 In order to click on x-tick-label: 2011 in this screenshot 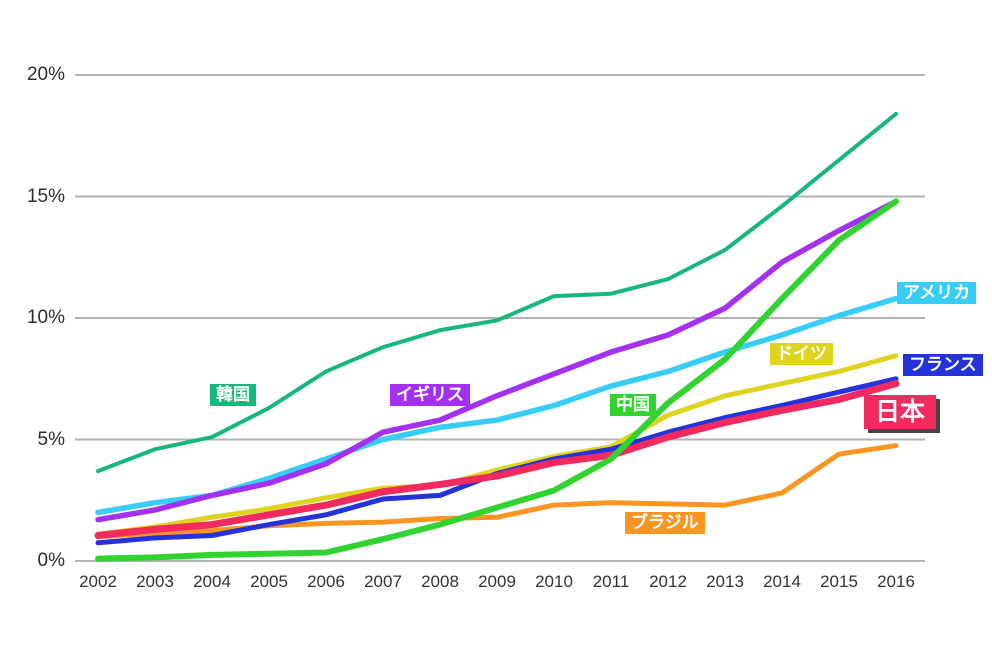, I will do `click(611, 581)`.